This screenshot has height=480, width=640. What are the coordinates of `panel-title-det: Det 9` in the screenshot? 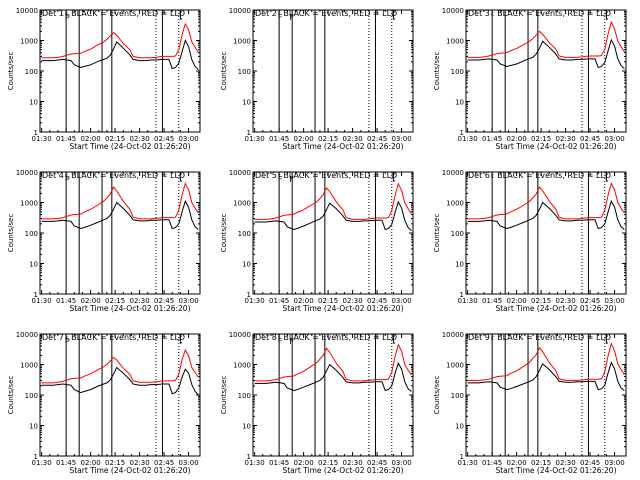 It's located at (479, 337).